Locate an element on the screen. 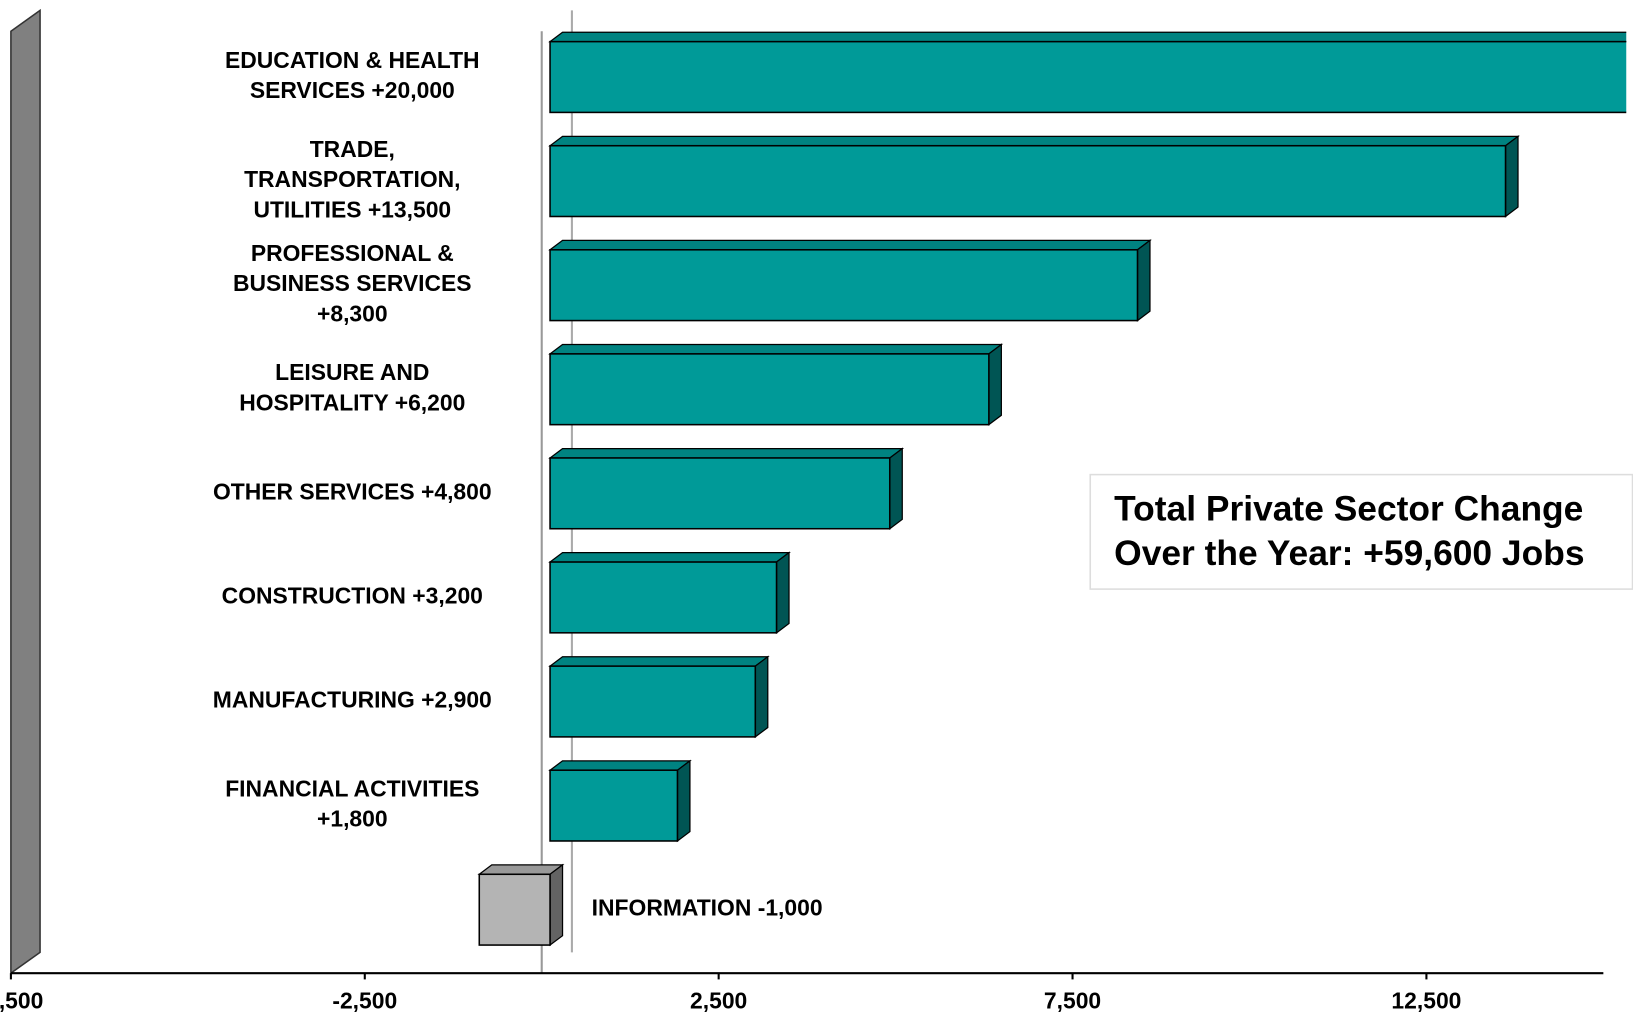 The height and width of the screenshot is (1020, 1633). category-label: FINANCIAL ACTIVITIES is located at coordinates (352, 789).